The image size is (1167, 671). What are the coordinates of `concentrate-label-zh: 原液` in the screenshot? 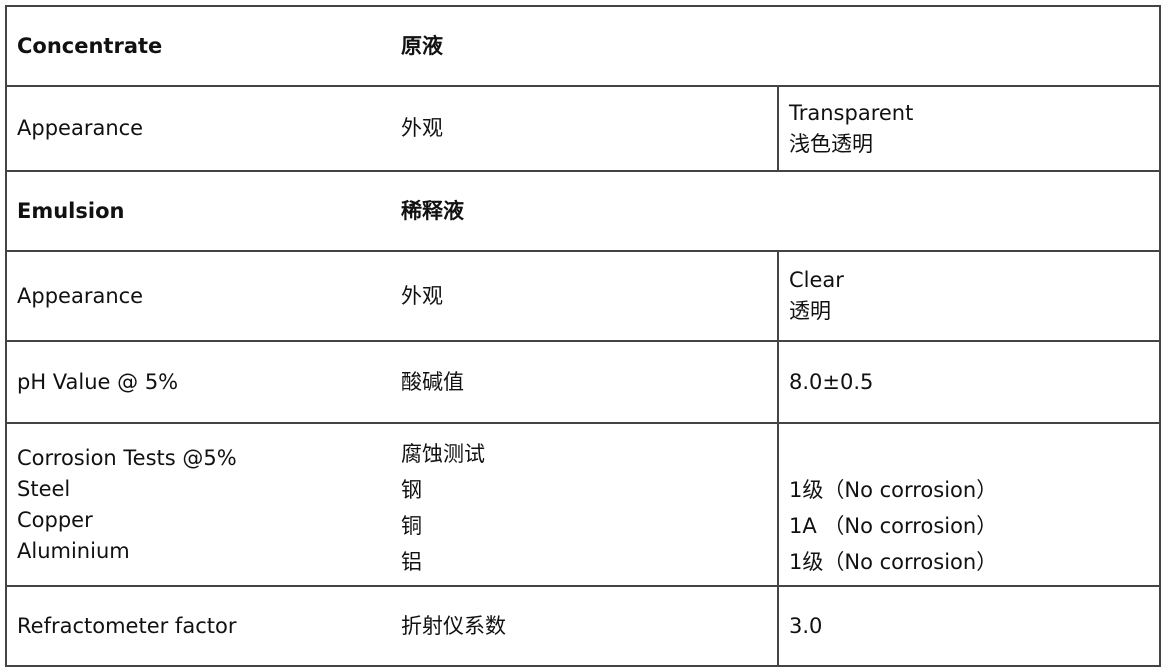 It's located at (422, 45).